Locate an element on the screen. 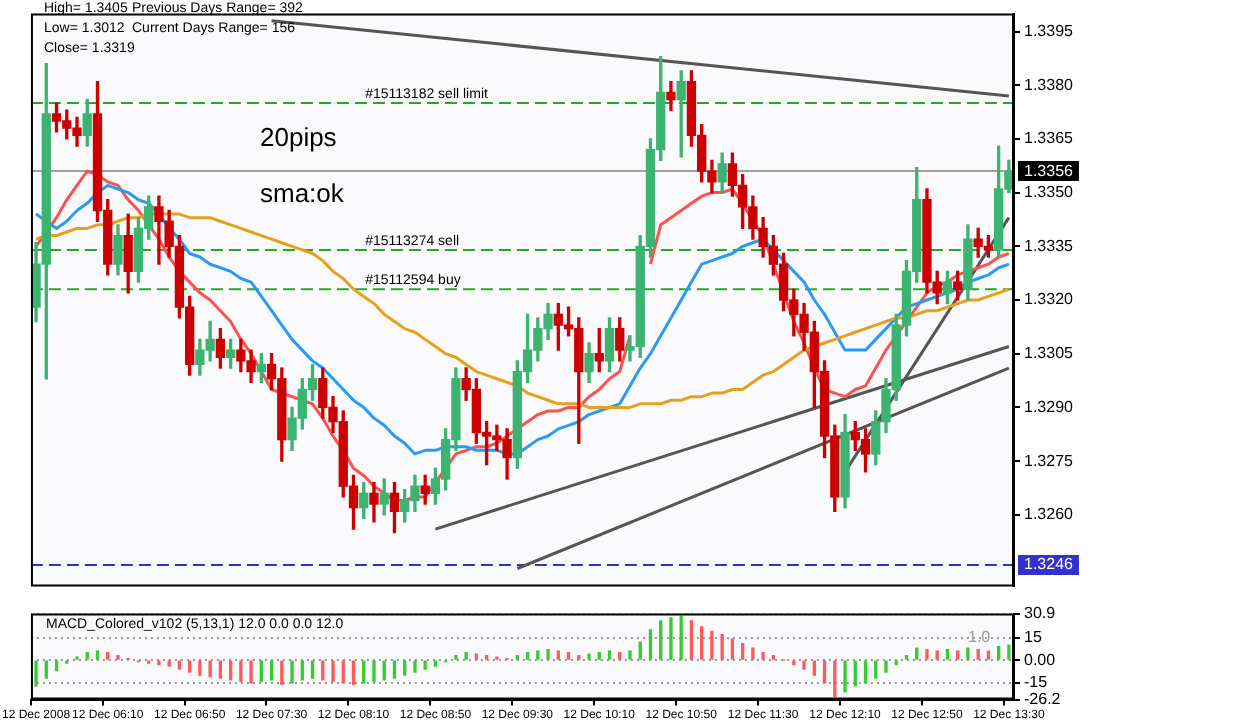 The width and height of the screenshot is (1250, 726). y-tick-label: 30.9 is located at coordinates (1040, 613).